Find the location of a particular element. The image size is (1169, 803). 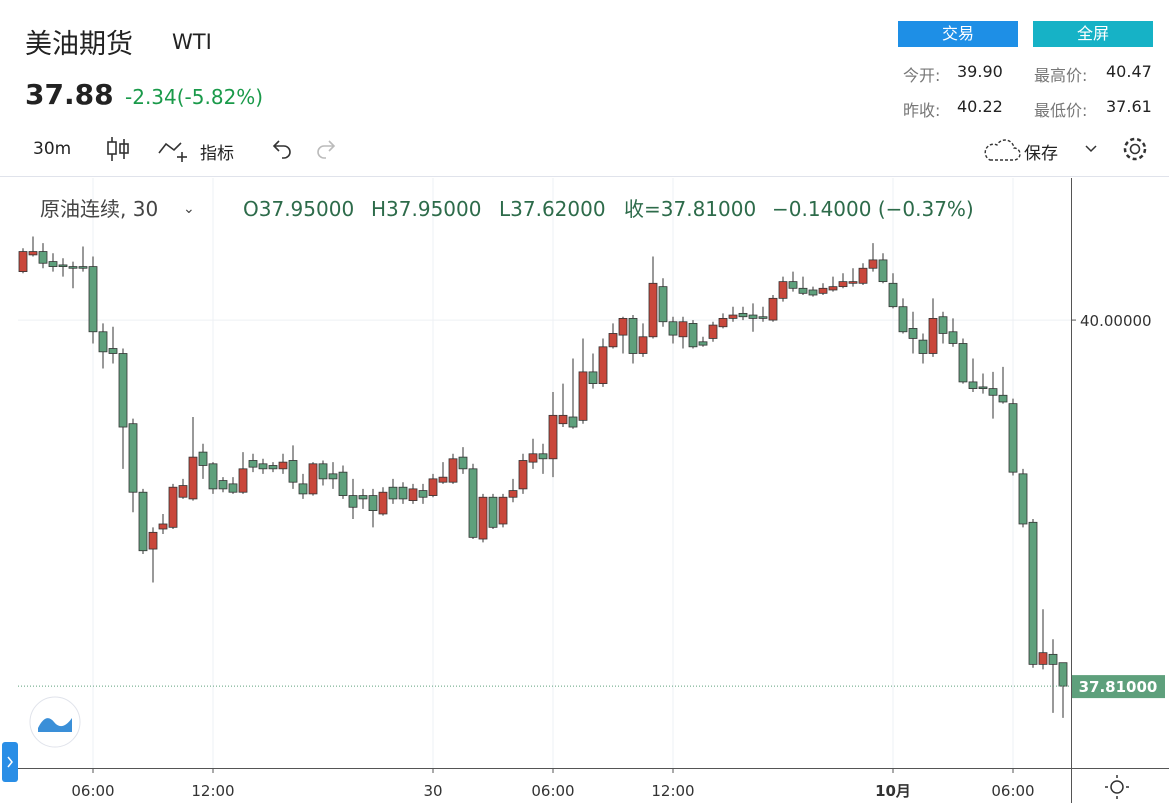

cloud-icon is located at coordinates (1002, 150).